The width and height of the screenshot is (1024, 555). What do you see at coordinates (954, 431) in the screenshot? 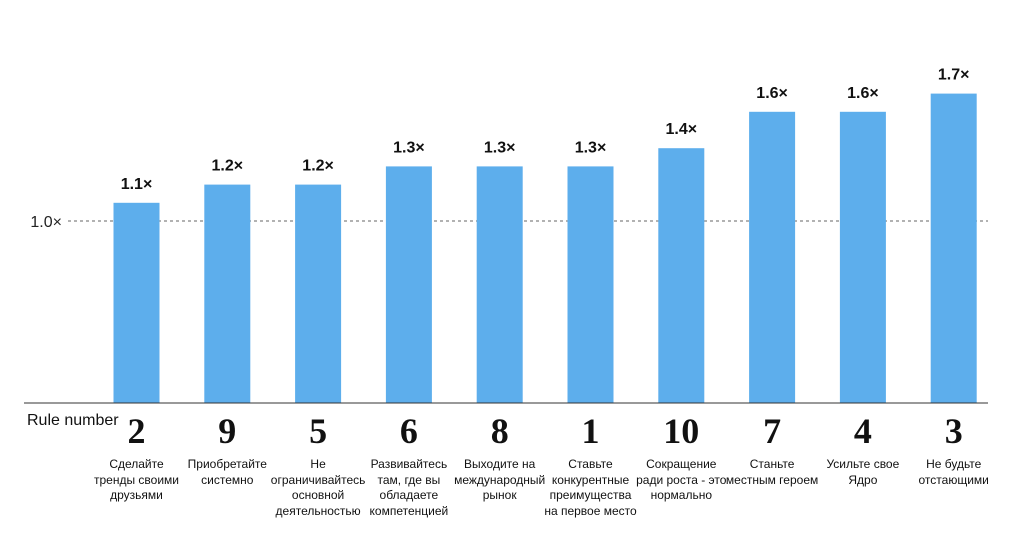
I see `rule-number-label: 3` at bounding box center [954, 431].